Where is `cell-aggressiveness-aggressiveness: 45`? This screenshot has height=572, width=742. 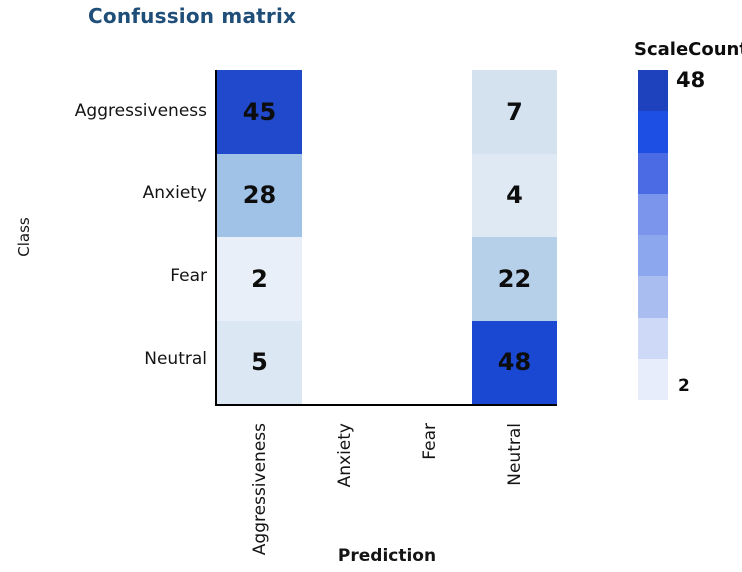
cell-aggressiveness-aggressiveness: 45 is located at coordinates (259, 112).